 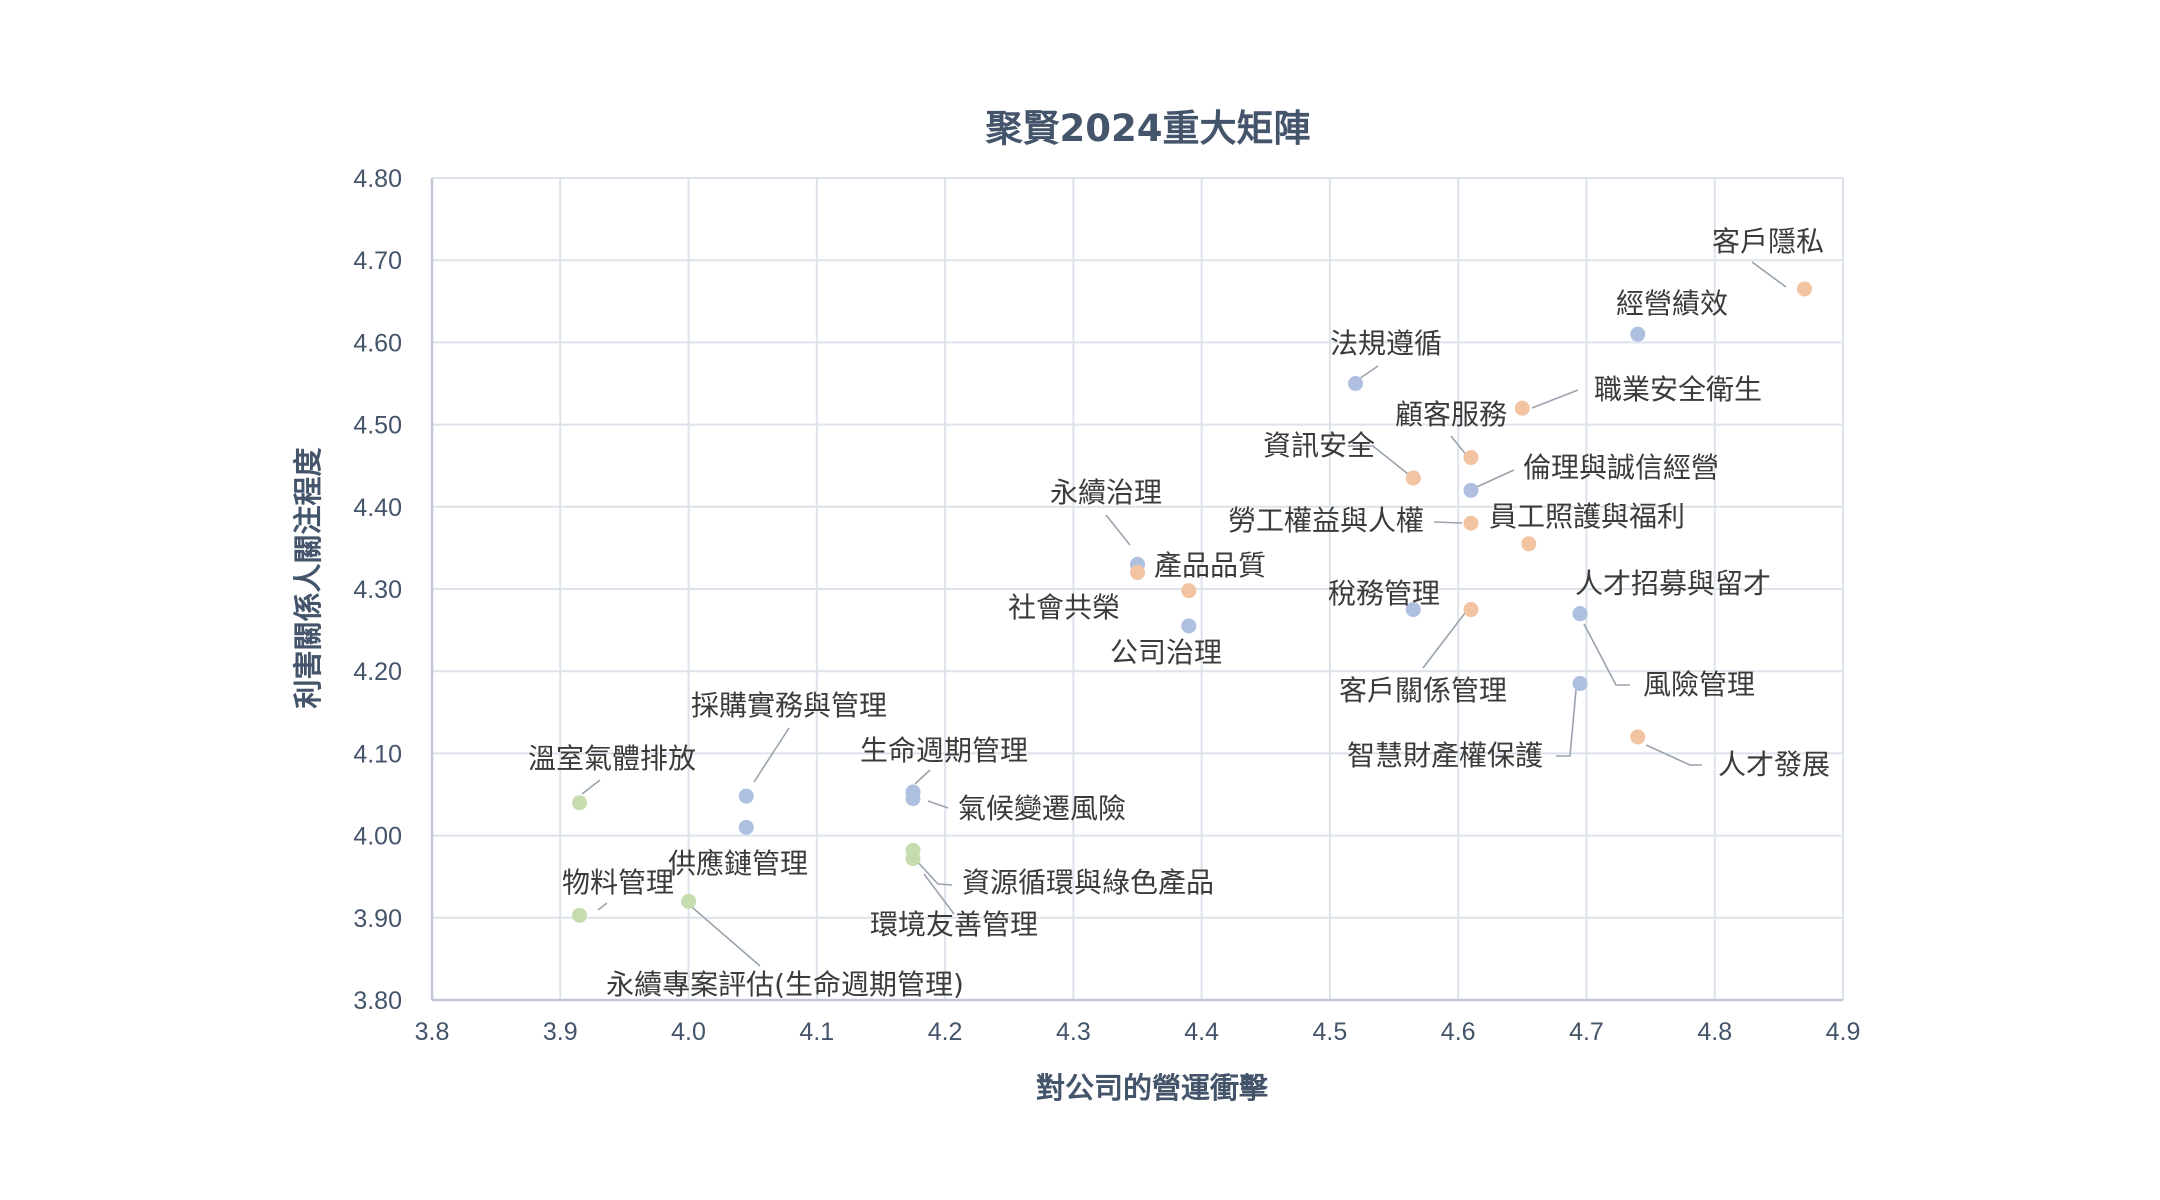 I want to click on x-tick-label: 4.3, so click(x=1073, y=1032).